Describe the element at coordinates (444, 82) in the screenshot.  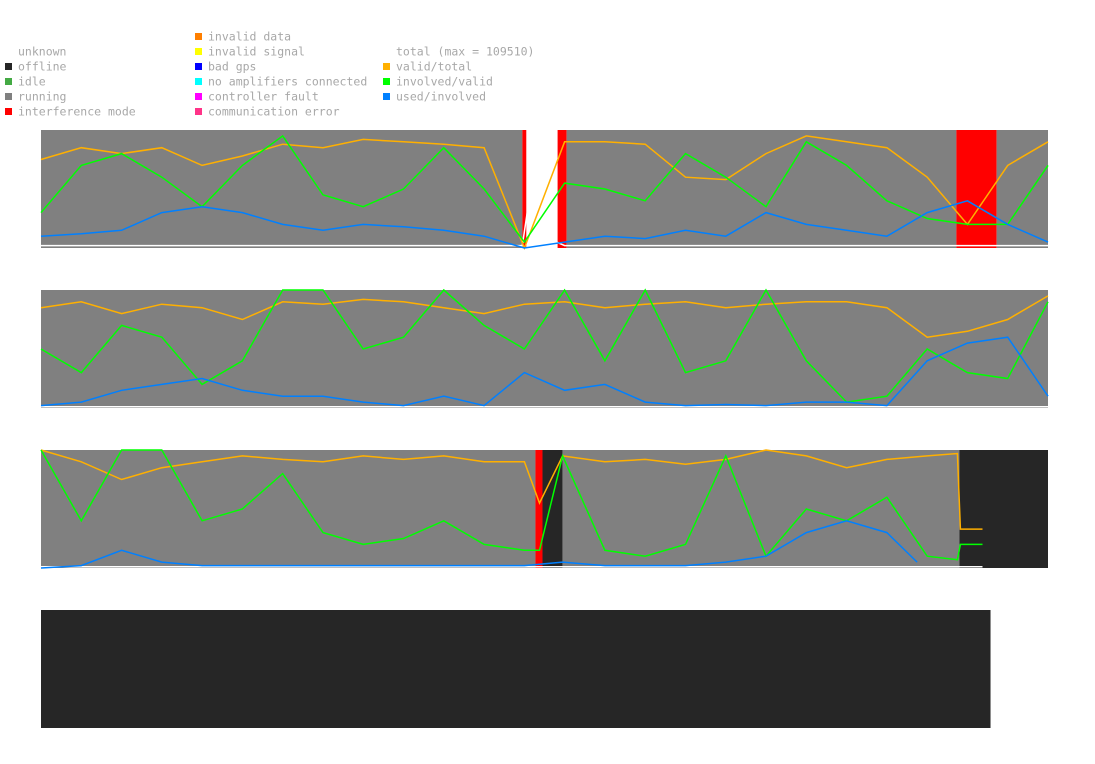
I see `legend-label: involved/valid` at that location.